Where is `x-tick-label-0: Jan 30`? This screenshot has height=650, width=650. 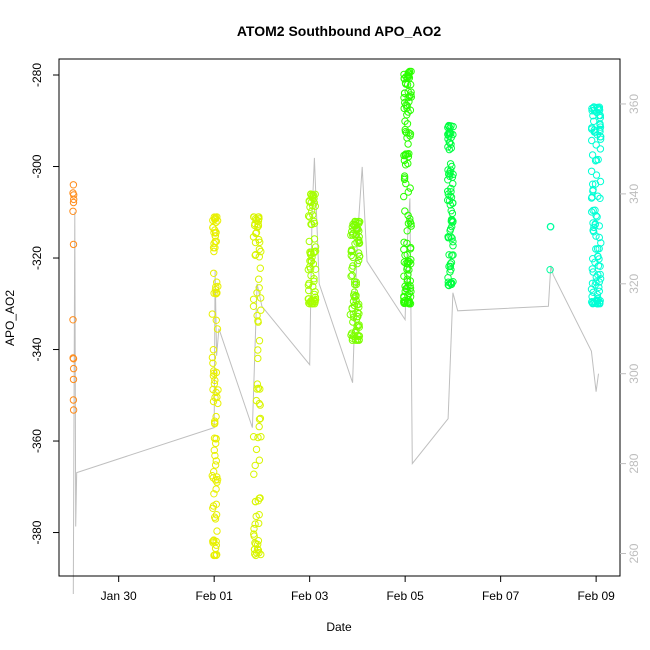
x-tick-label-0: Jan 30 is located at coordinates (119, 596).